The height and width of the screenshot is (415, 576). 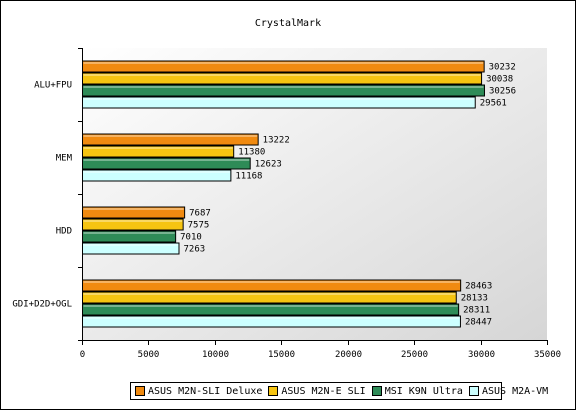 What do you see at coordinates (499, 80) in the screenshot?
I see `data-label: 30038` at bounding box center [499, 80].